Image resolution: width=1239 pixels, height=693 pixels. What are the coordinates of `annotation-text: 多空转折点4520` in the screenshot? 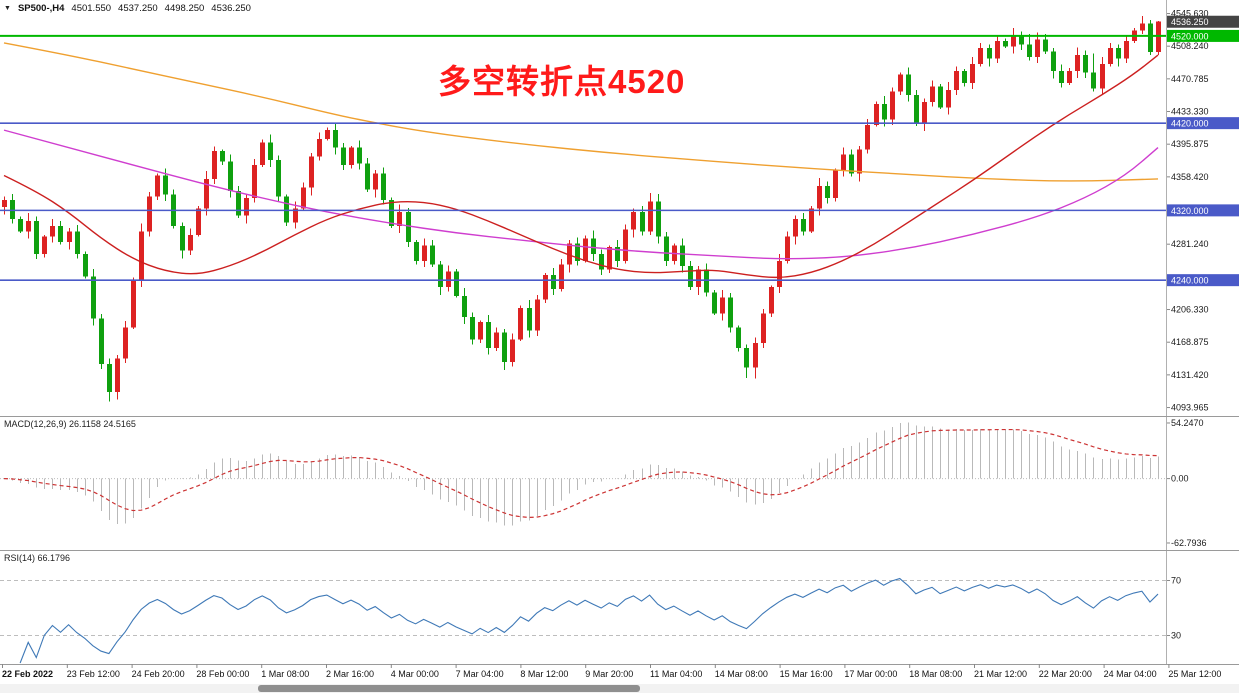 It's located at (562, 81).